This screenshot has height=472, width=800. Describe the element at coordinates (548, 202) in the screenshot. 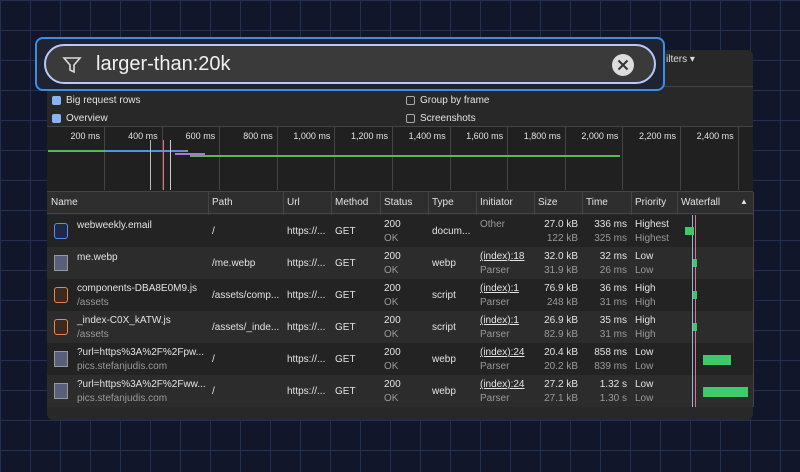

I see `column-header: Size` at that location.